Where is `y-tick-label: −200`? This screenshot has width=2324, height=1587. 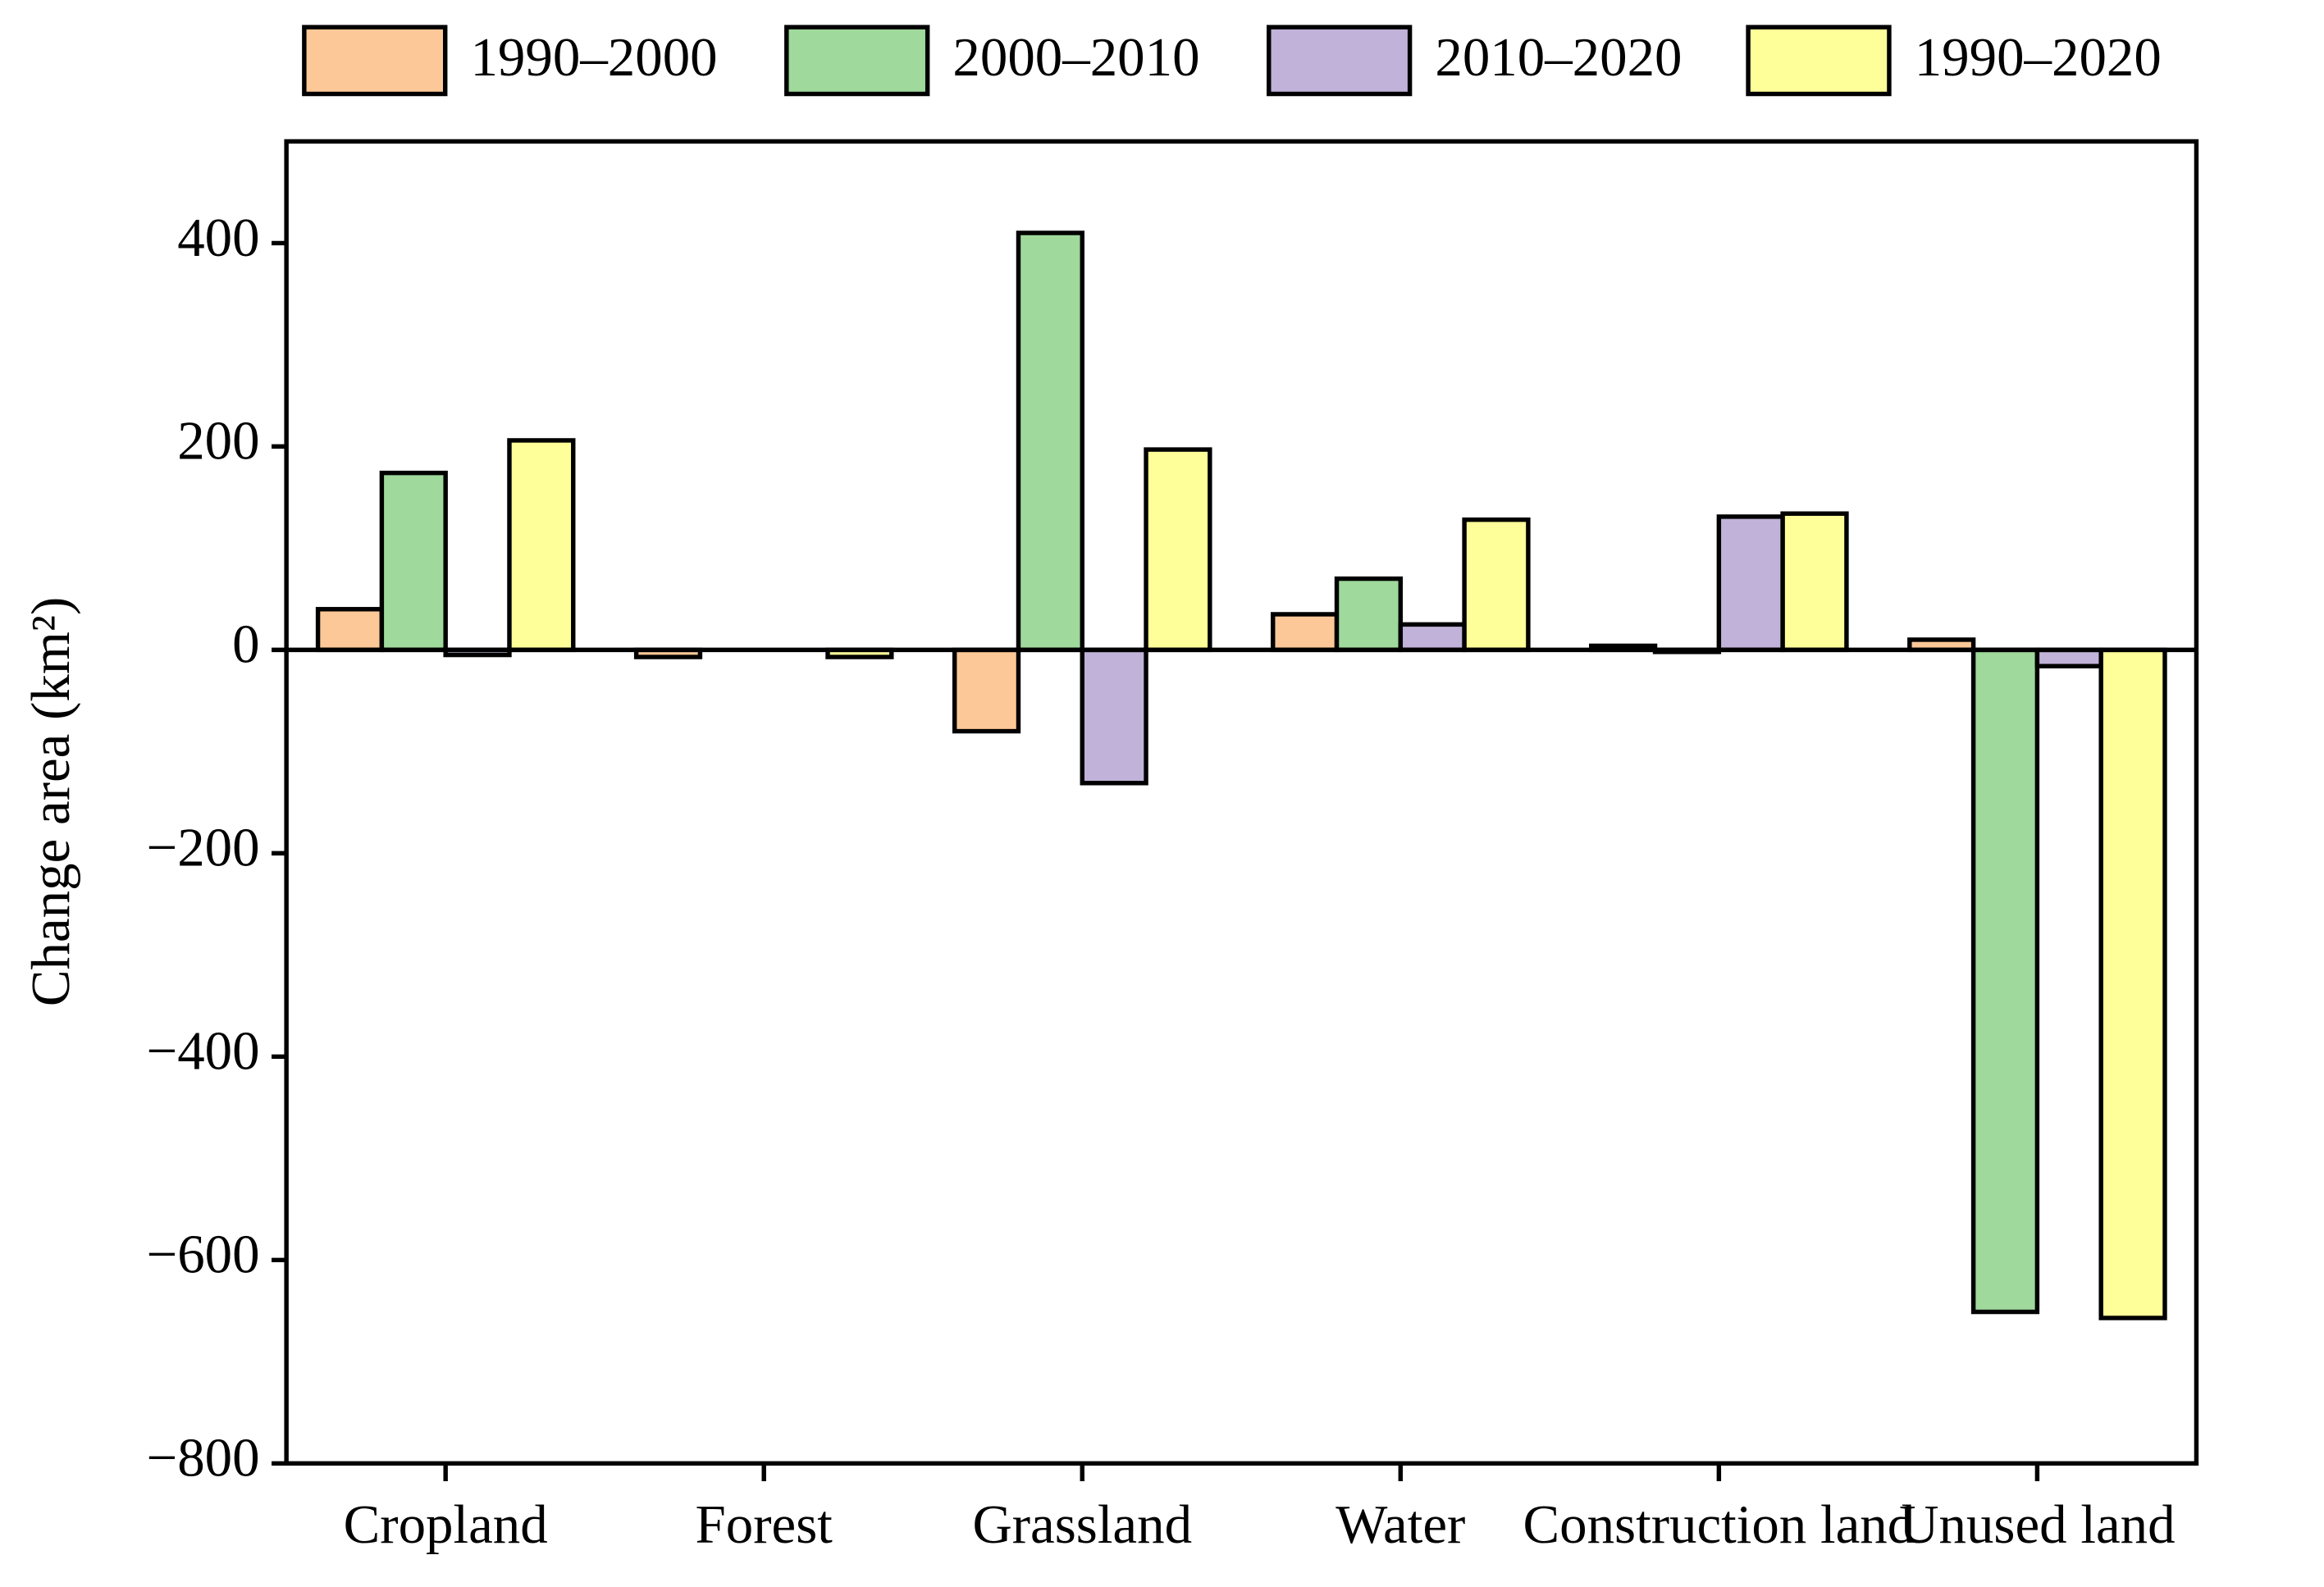
y-tick-label: −200 is located at coordinates (202, 848).